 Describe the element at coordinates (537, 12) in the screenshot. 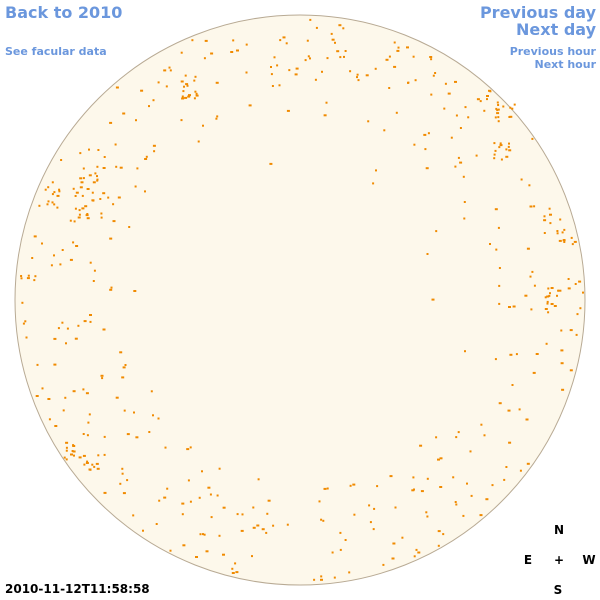

I see `previous-day-link: Previous day` at that location.